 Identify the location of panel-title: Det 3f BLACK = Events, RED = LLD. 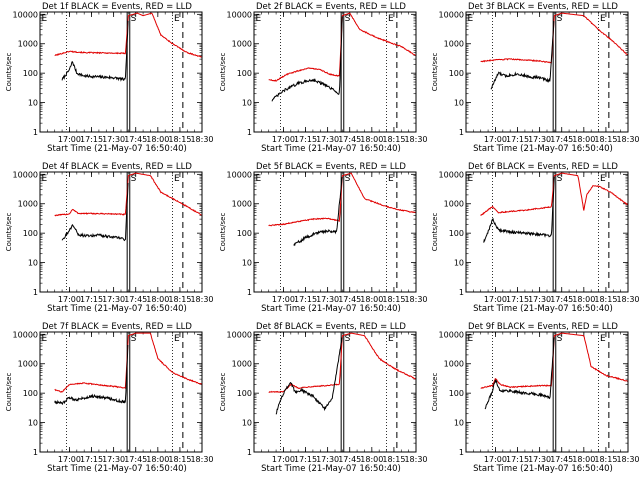
(543, 7).